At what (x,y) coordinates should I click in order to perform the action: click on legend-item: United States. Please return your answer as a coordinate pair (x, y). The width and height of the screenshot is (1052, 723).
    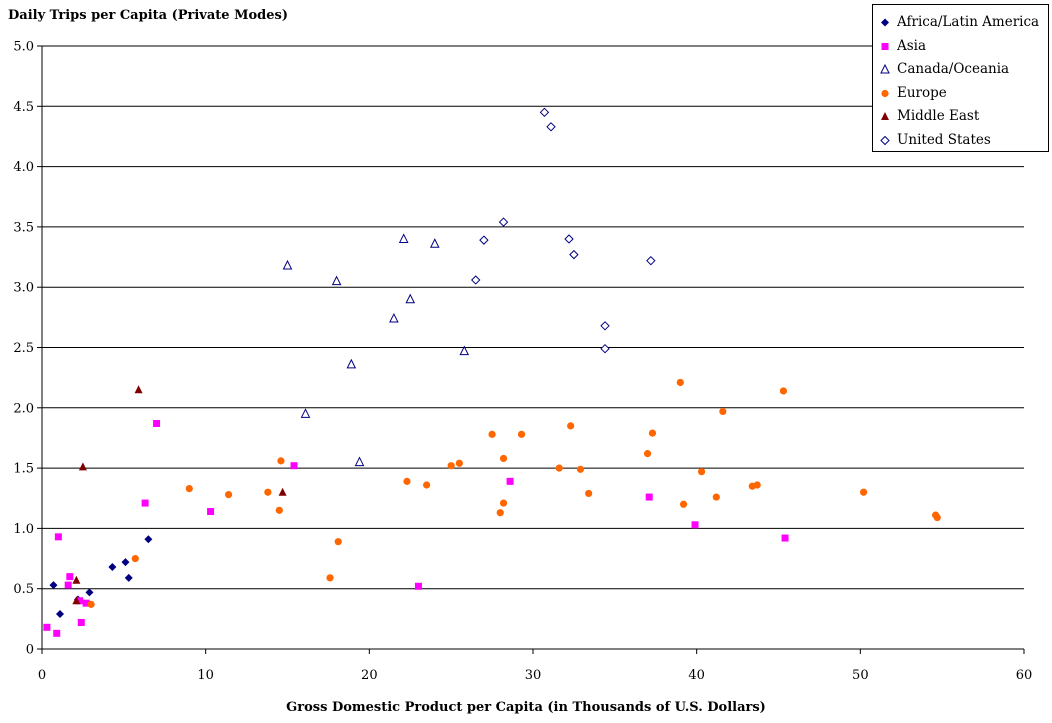
    Looking at the image, I should click on (935, 140).